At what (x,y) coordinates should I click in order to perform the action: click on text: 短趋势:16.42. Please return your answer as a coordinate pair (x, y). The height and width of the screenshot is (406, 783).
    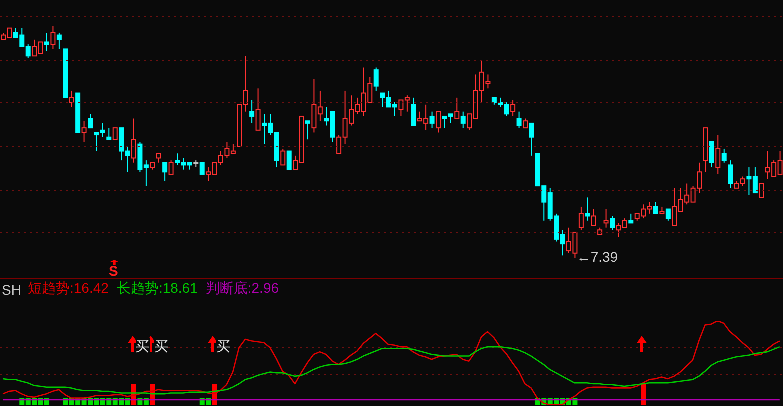
    Looking at the image, I should click on (68, 288).